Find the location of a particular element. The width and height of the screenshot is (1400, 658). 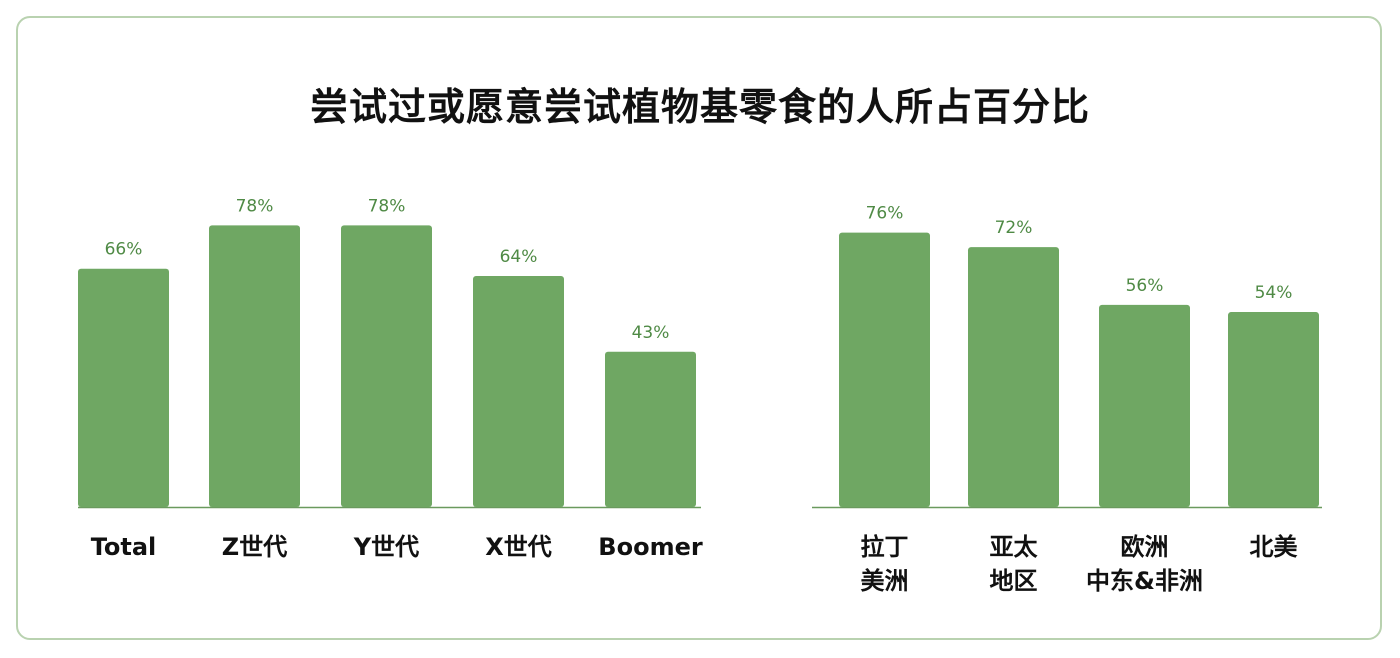

chart-title: 尝试过或愿意尝试植物基零食的人所占百分比 is located at coordinates (699, 107).